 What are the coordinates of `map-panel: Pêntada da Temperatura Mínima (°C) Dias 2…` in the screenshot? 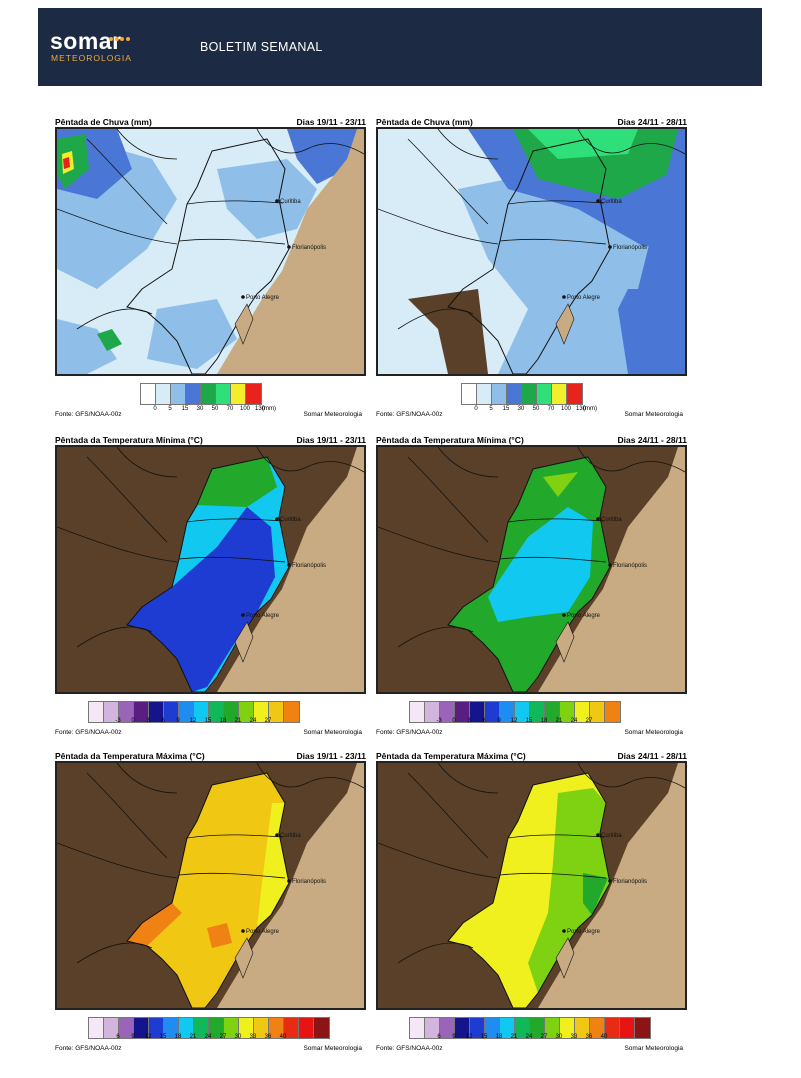 It's located at (531, 587).